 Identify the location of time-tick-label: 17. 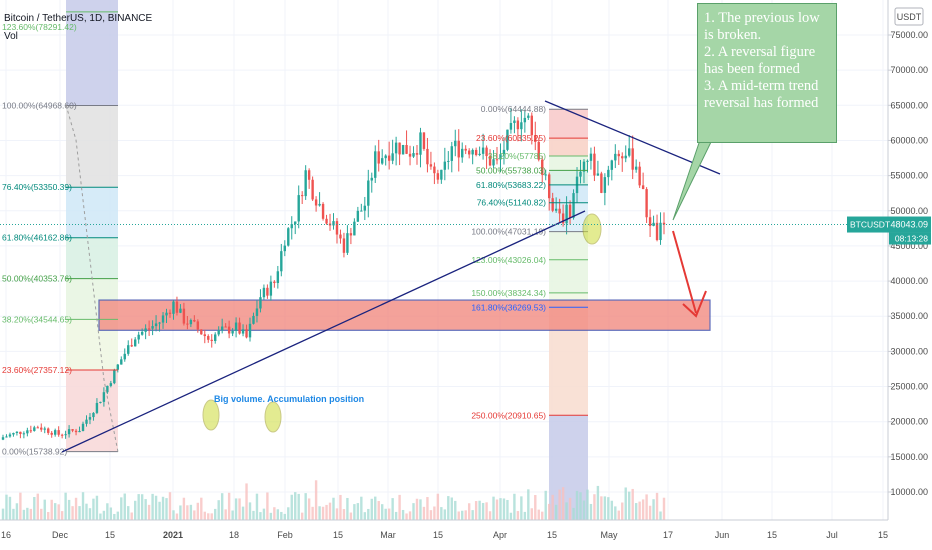
(668, 535).